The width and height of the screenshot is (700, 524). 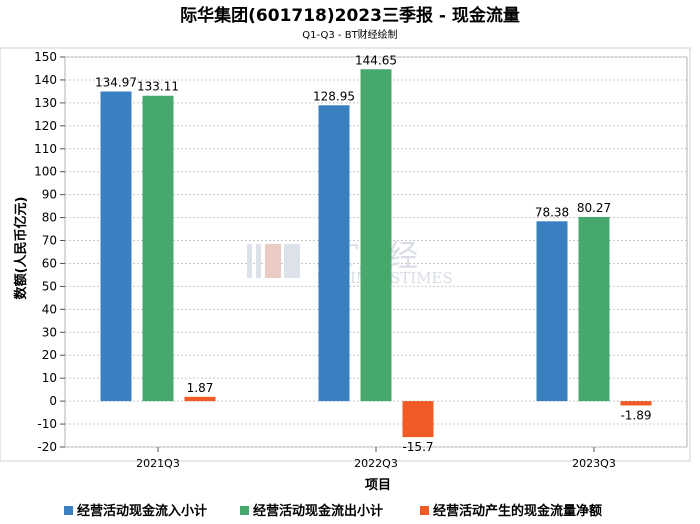 What do you see at coordinates (376, 60) in the screenshot?
I see `data-label: 144.65` at bounding box center [376, 60].